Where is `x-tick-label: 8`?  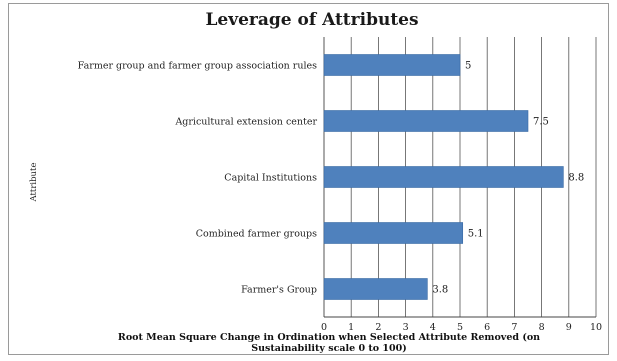
x-tick-label: 8 is located at coordinates (542, 327).